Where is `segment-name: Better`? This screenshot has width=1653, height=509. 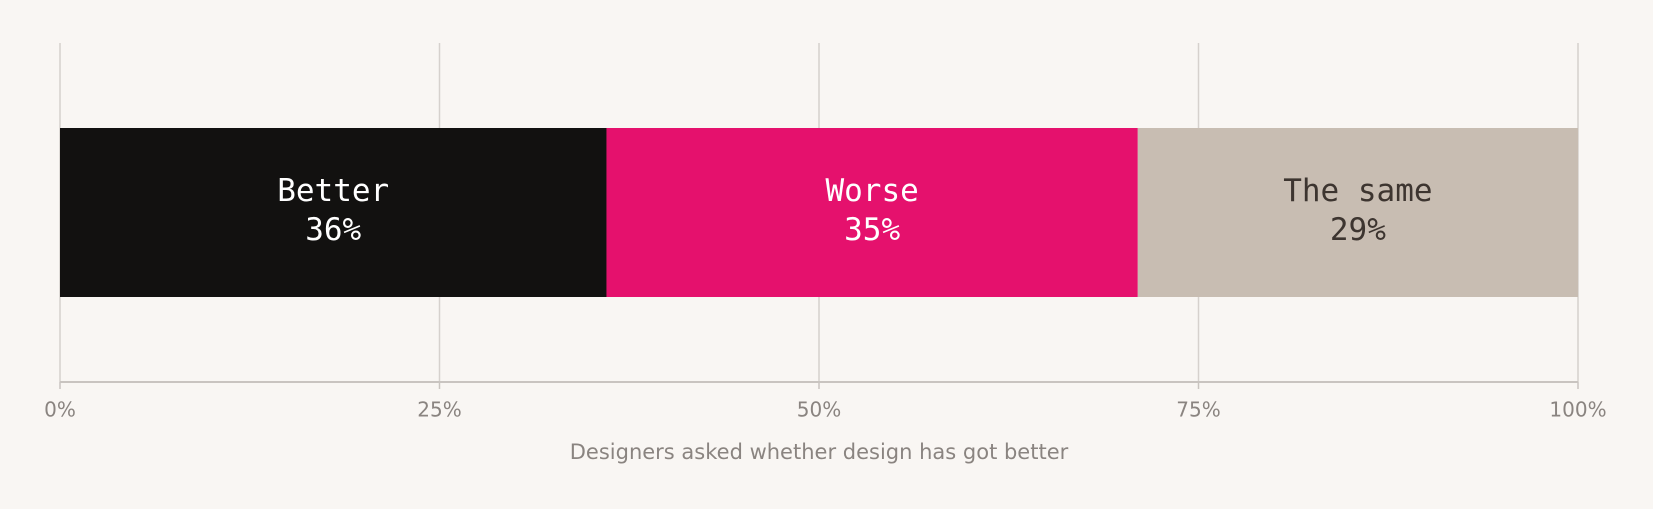 segment-name: Better is located at coordinates (333, 191).